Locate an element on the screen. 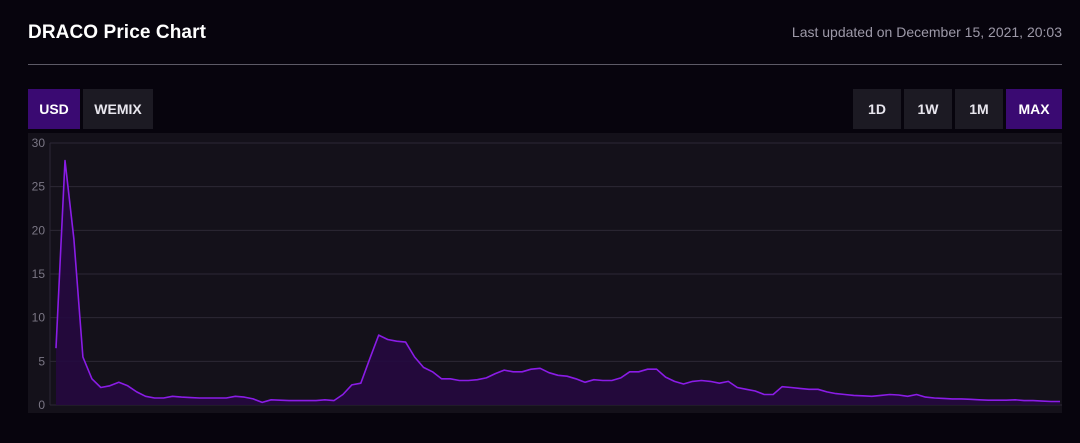 Image resolution: width=1080 pixels, height=443 pixels. y-tick-label-20: 20 is located at coordinates (39, 230).